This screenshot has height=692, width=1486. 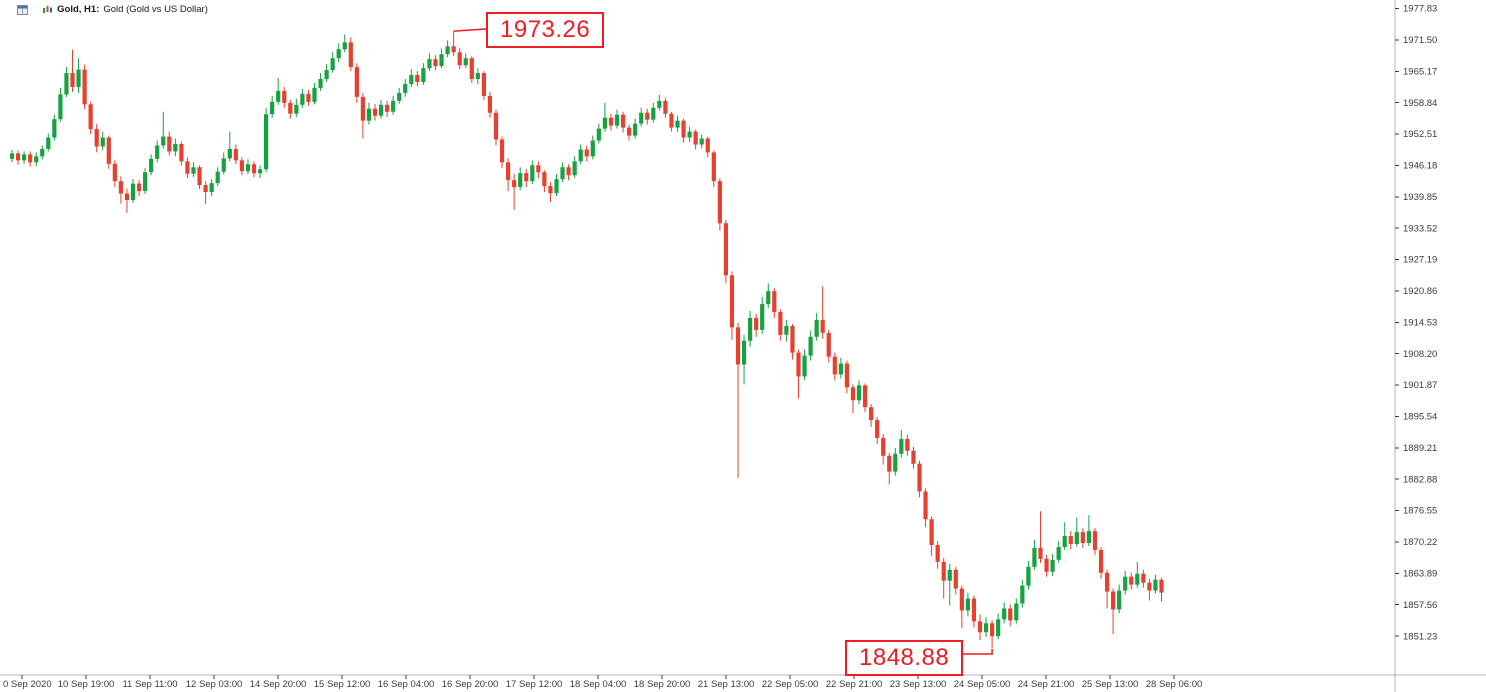 I want to click on svg-text: 1965.17, so click(x=1420, y=71).